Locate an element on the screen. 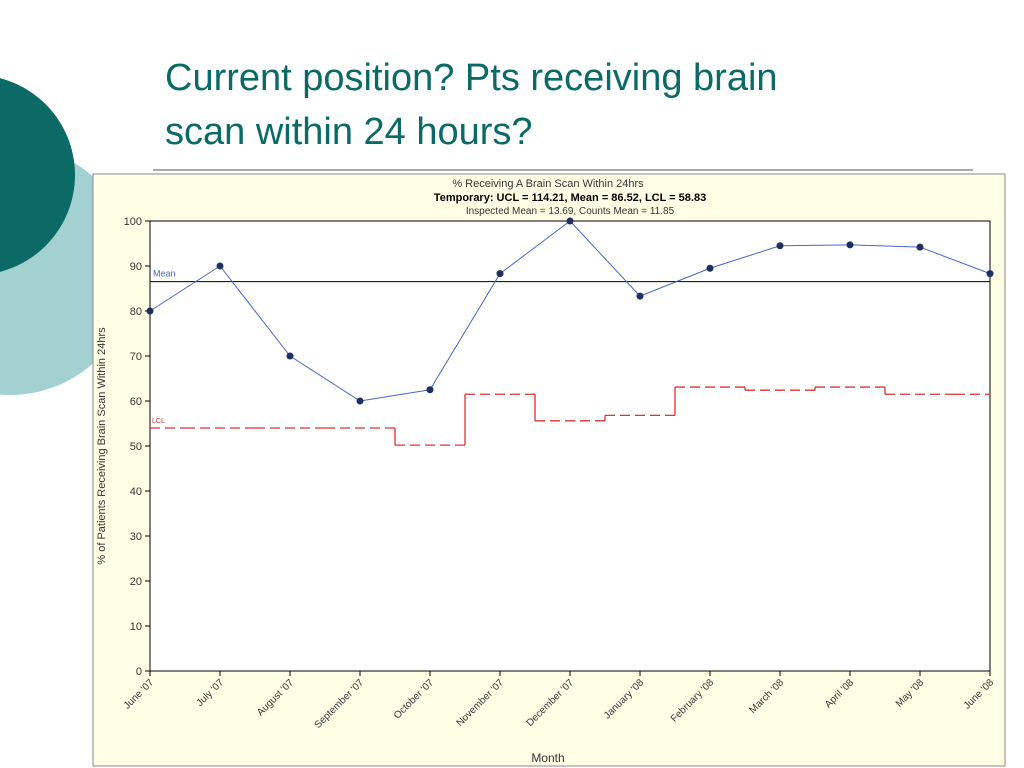 This screenshot has width=1024, height=768. decor-circle is located at coordinates (37, 175).